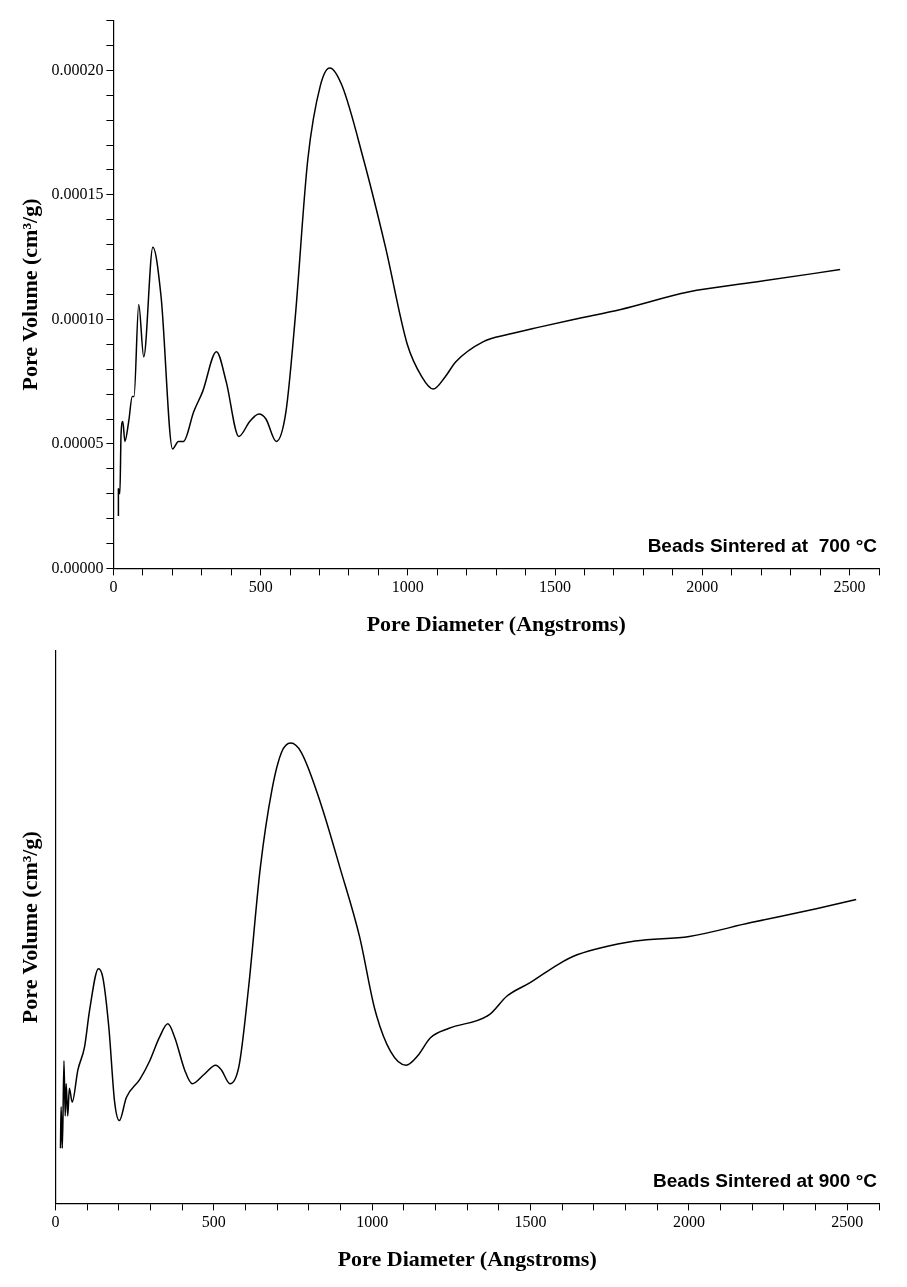 This screenshot has height=1287, width=907. I want to click on annotation: Beads Sintered at 700 °C, so click(762, 546).